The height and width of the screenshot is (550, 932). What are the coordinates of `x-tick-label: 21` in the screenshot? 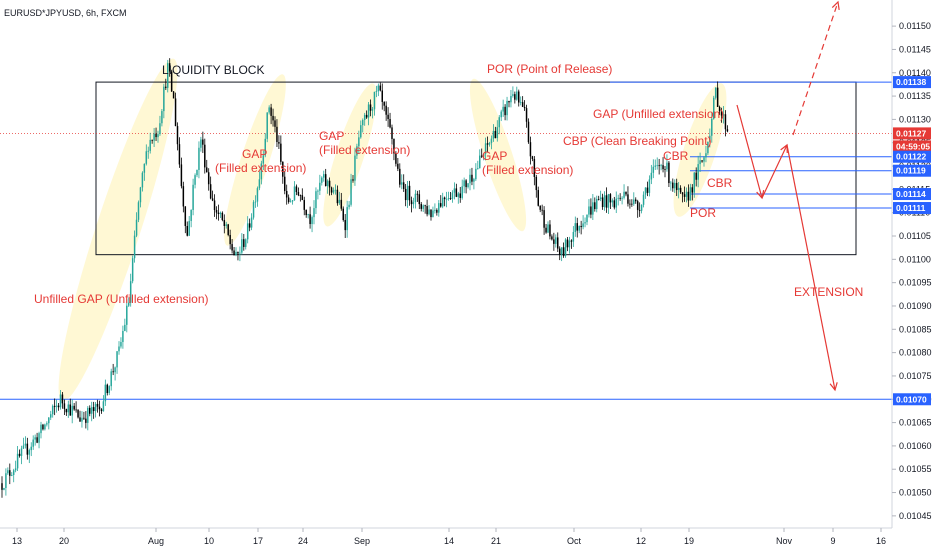 It's located at (496, 541).